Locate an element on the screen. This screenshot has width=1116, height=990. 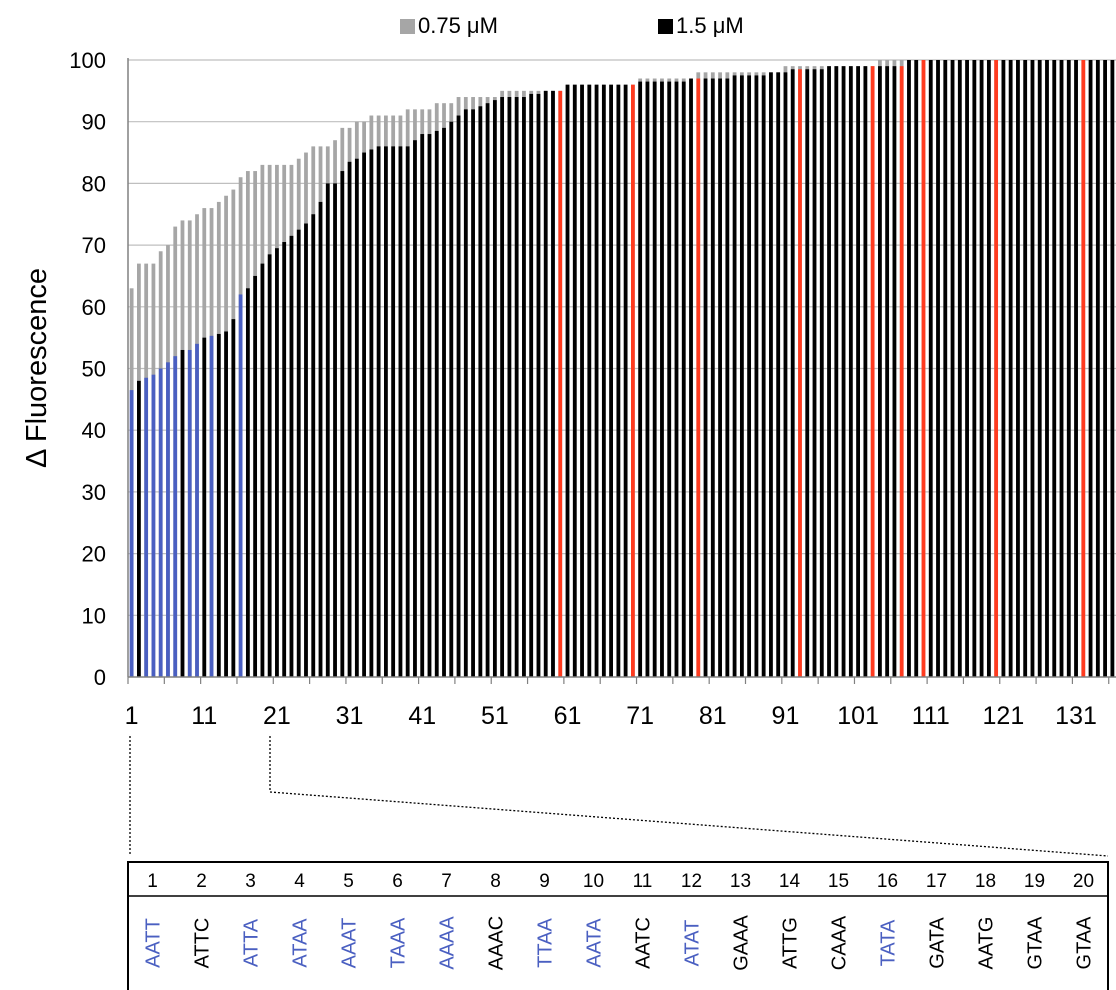
legend-swatch-0.75uM is located at coordinates (407, 26).